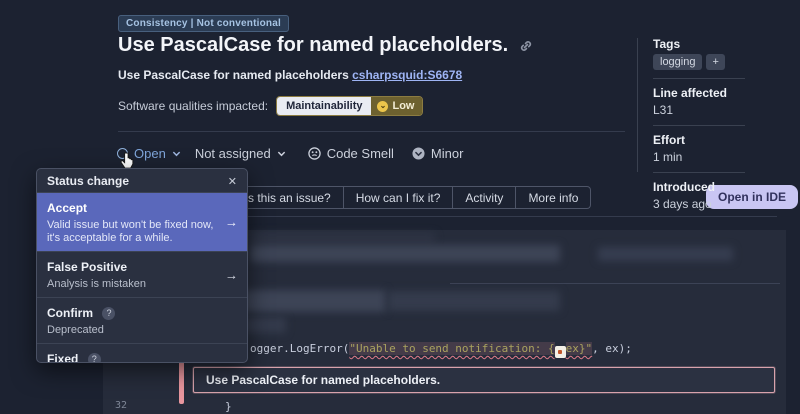  What do you see at coordinates (447, 153) in the screenshot?
I see `issue-severity-label: Minor` at bounding box center [447, 153].